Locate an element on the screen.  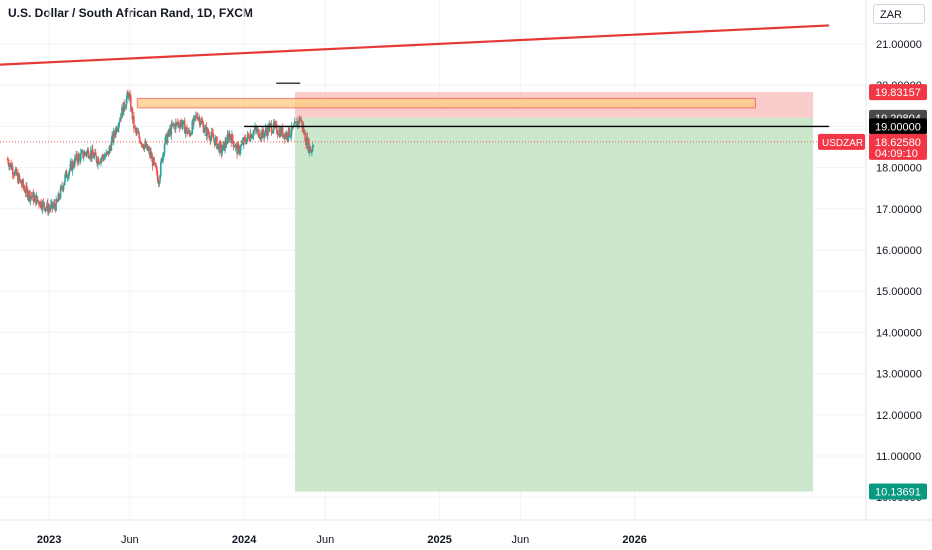
y-tick-label: 21.00000 is located at coordinates (899, 45).